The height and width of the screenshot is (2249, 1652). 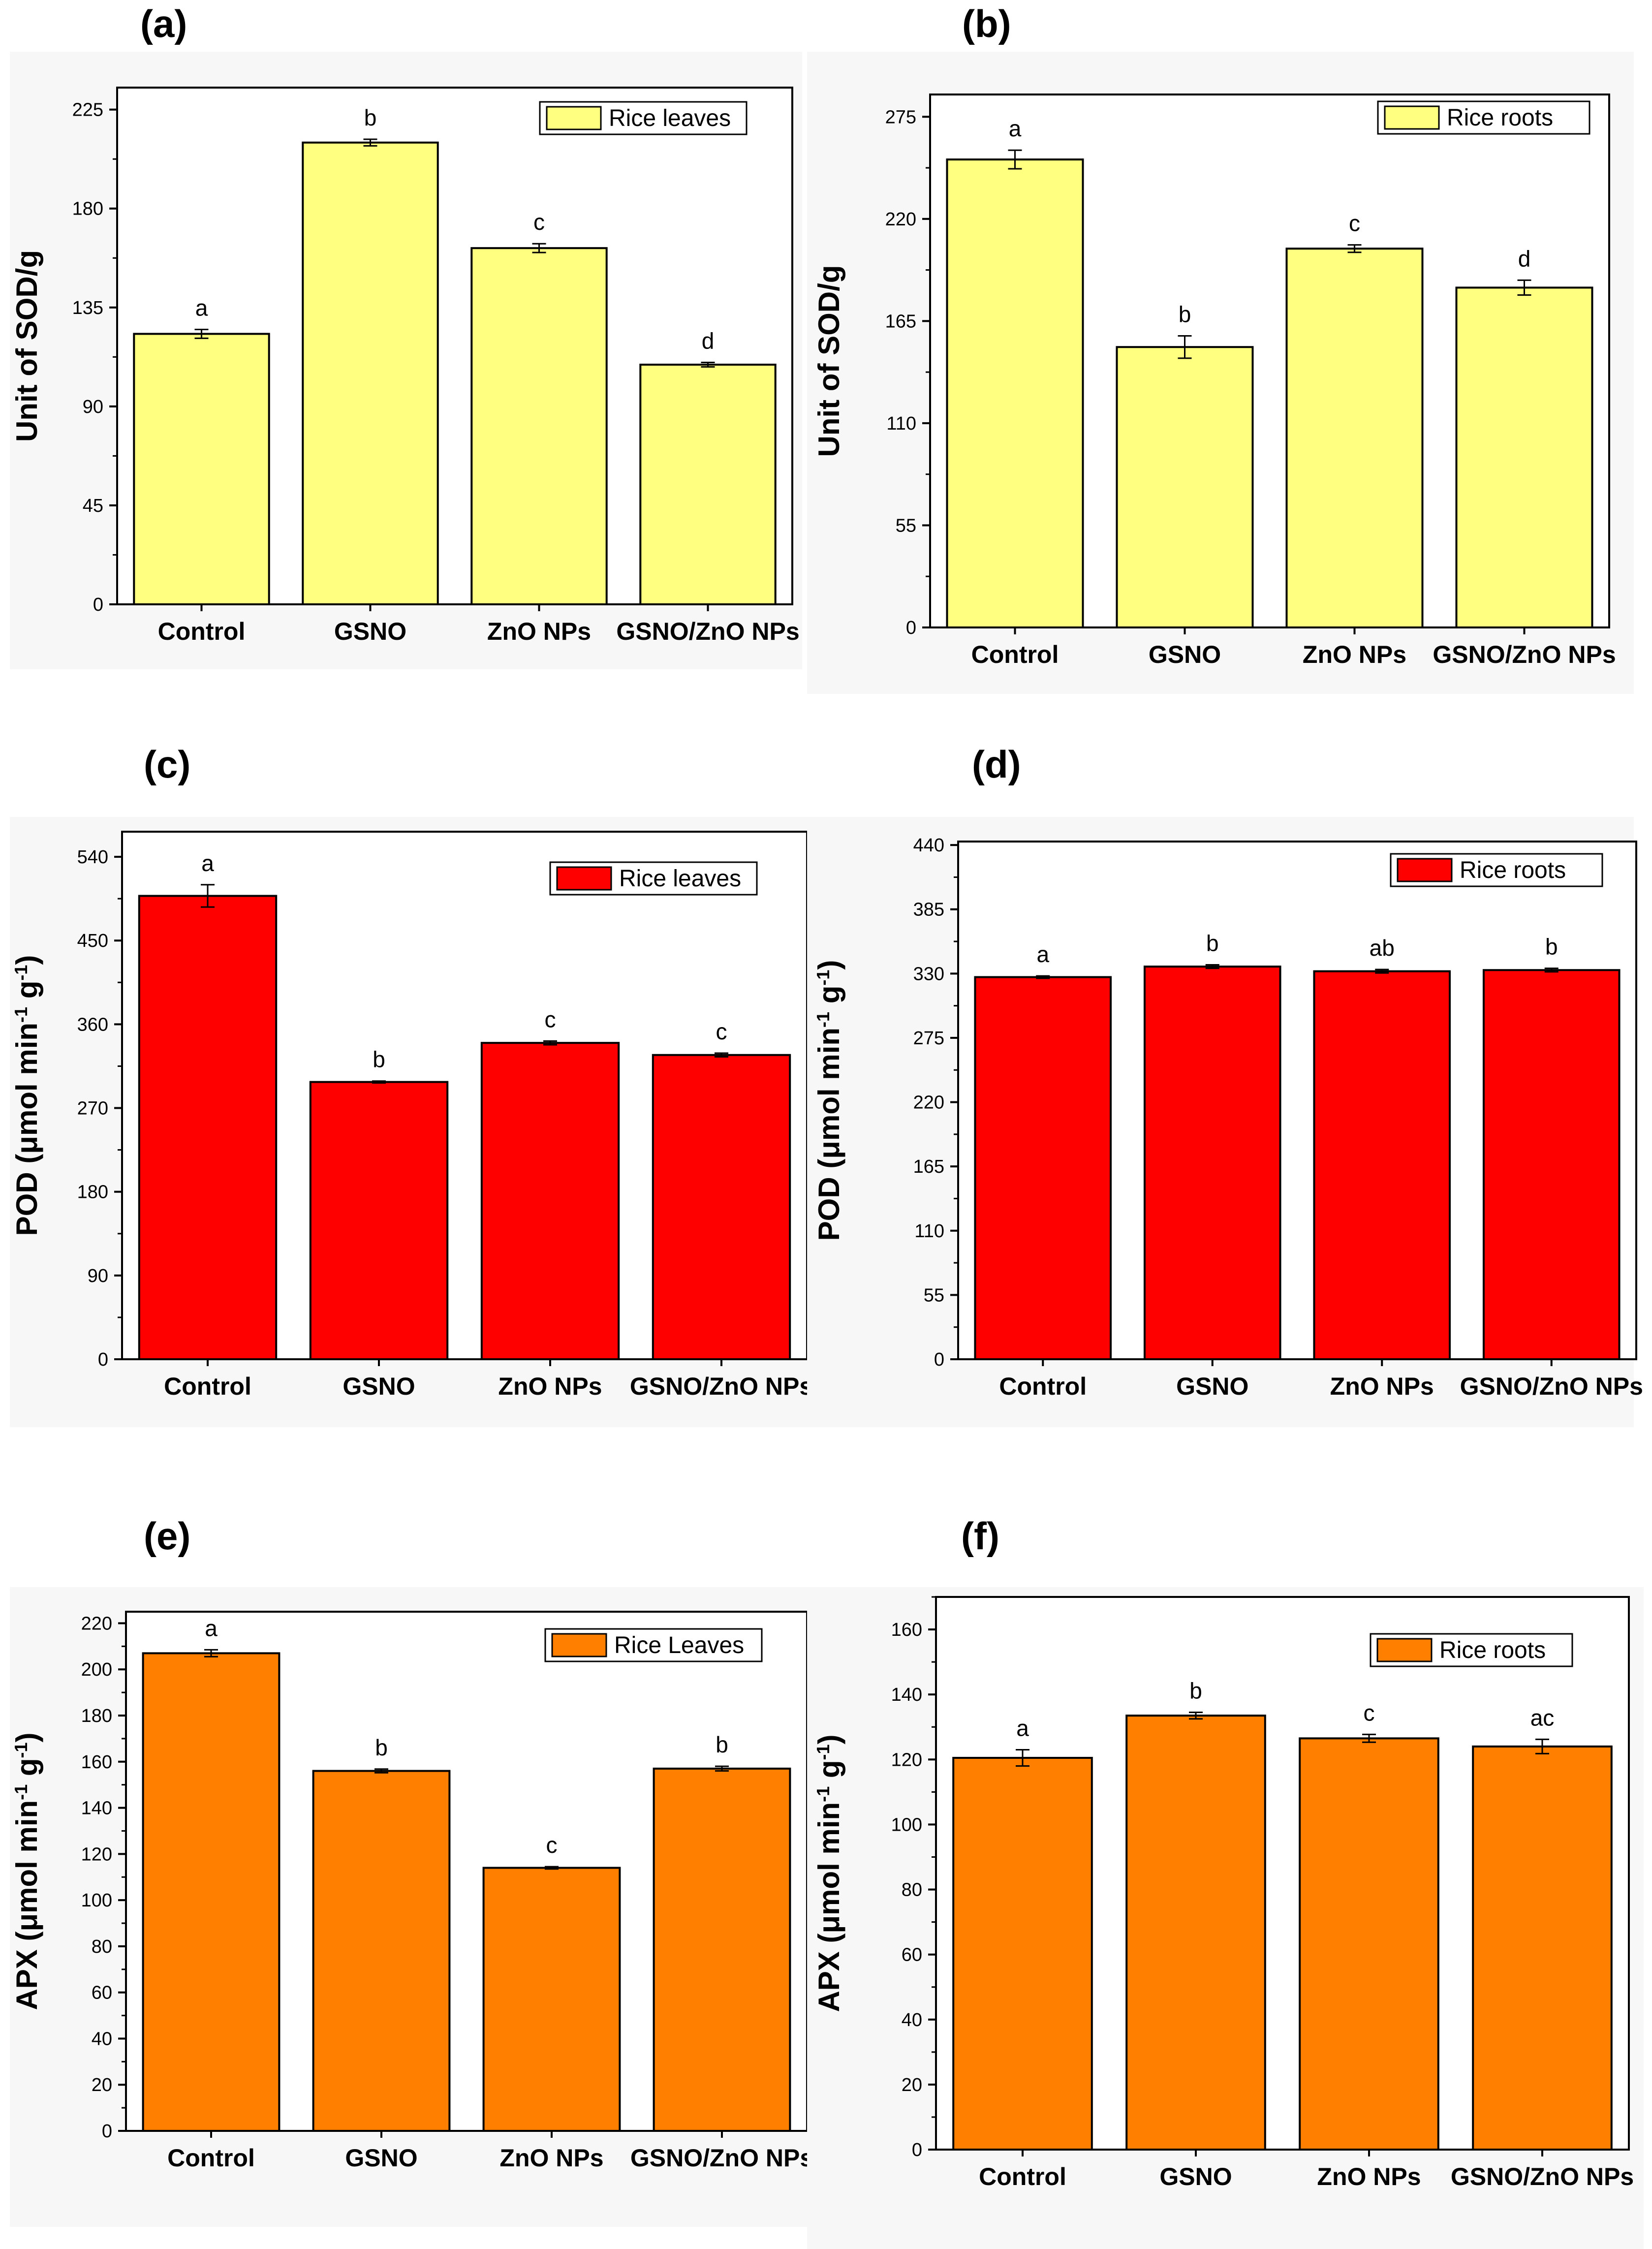 What do you see at coordinates (900, 321) in the screenshot?
I see `y-tick-label: 165` at bounding box center [900, 321].